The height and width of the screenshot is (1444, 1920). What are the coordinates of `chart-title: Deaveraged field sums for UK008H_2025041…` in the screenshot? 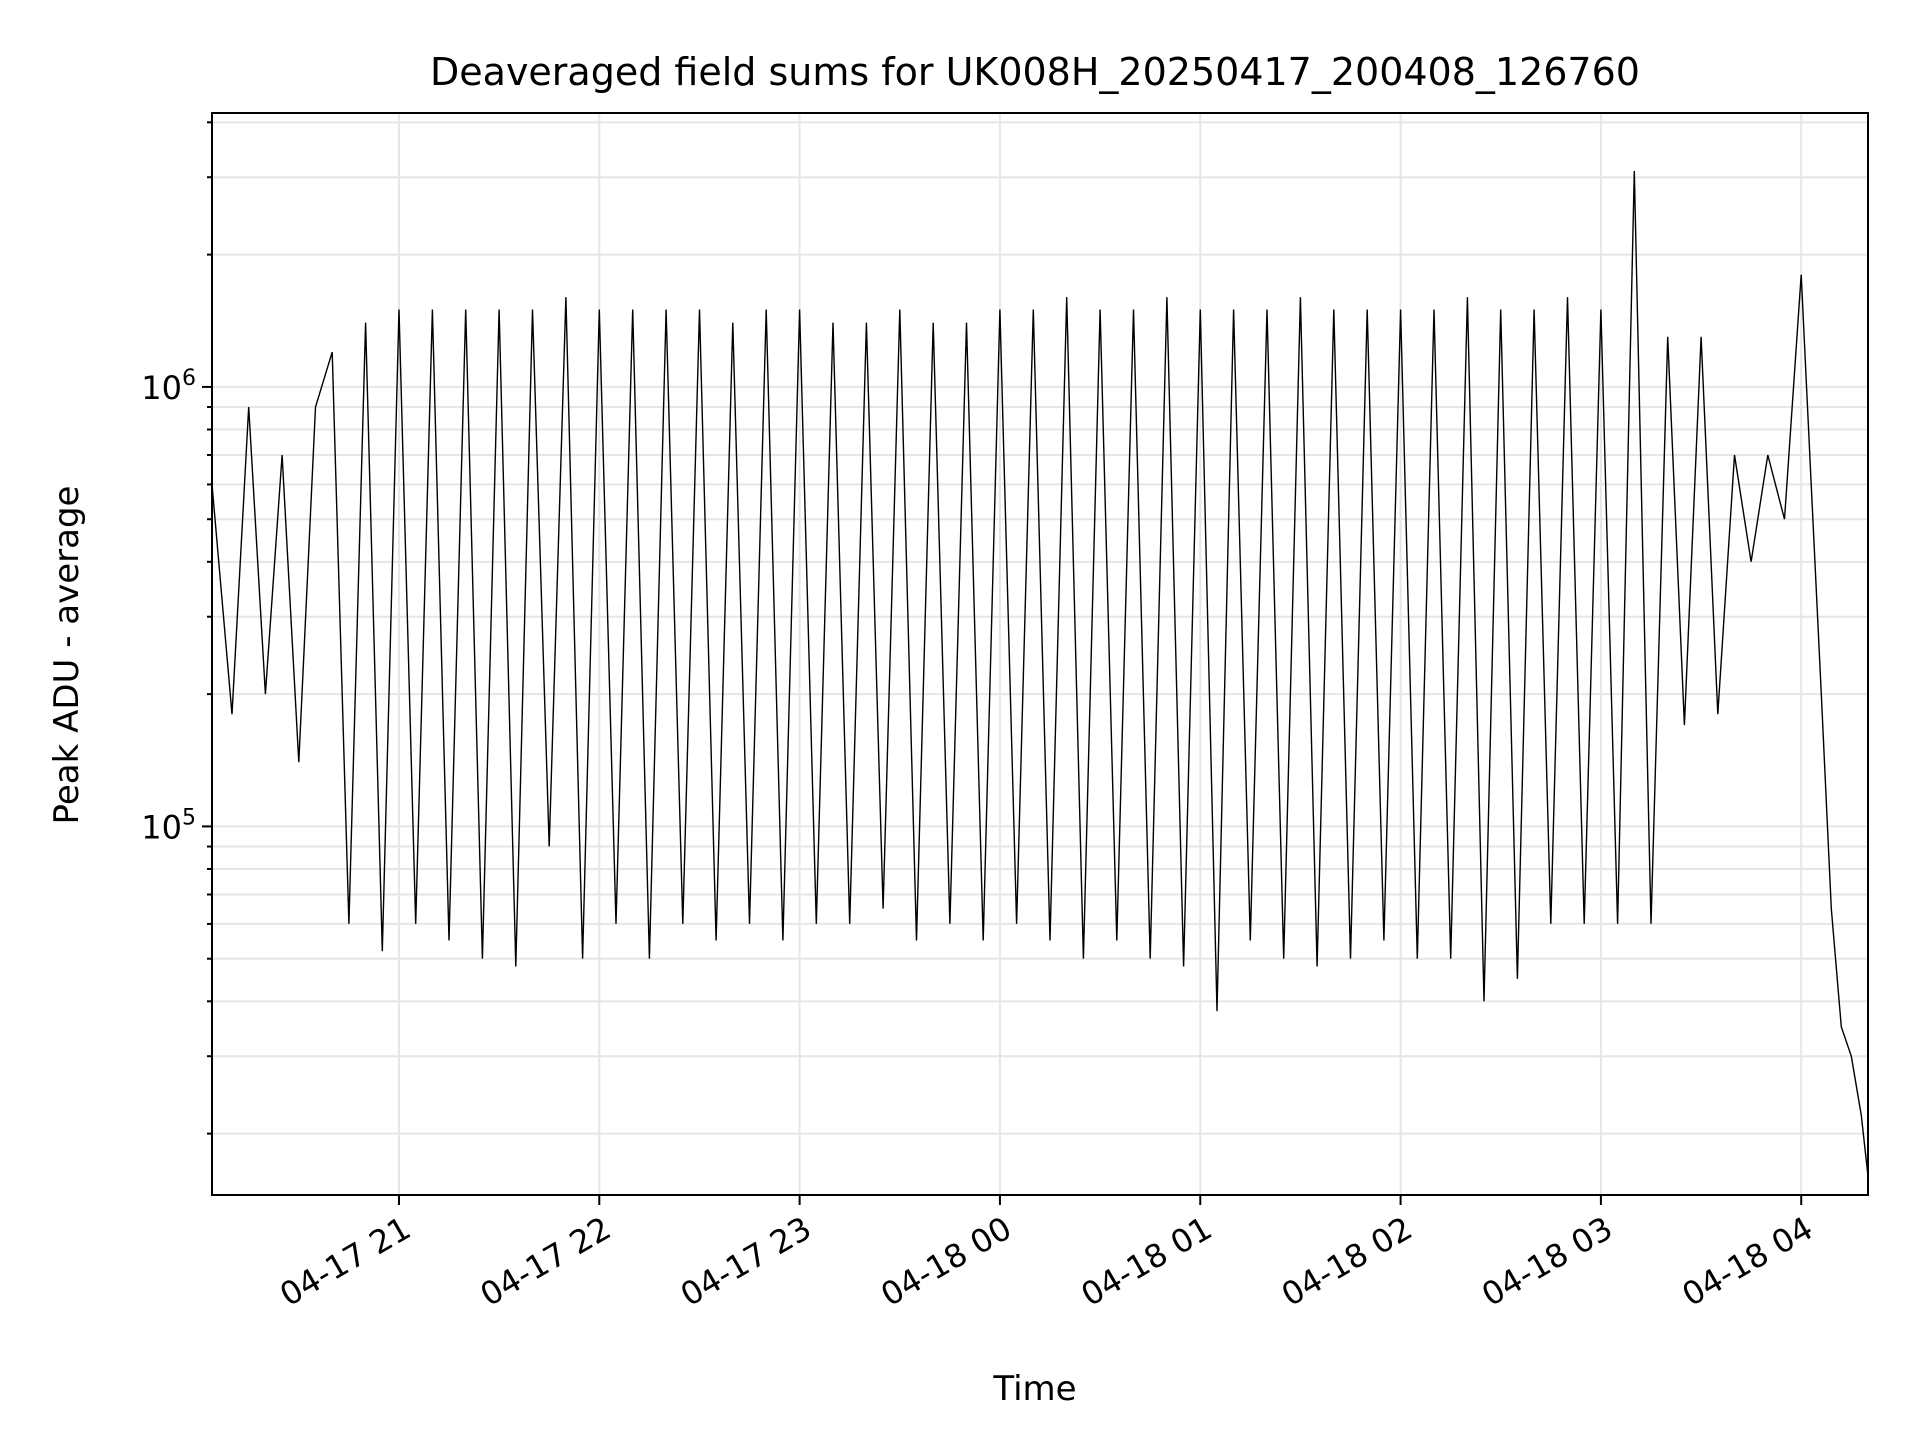 It's located at (1035, 72).